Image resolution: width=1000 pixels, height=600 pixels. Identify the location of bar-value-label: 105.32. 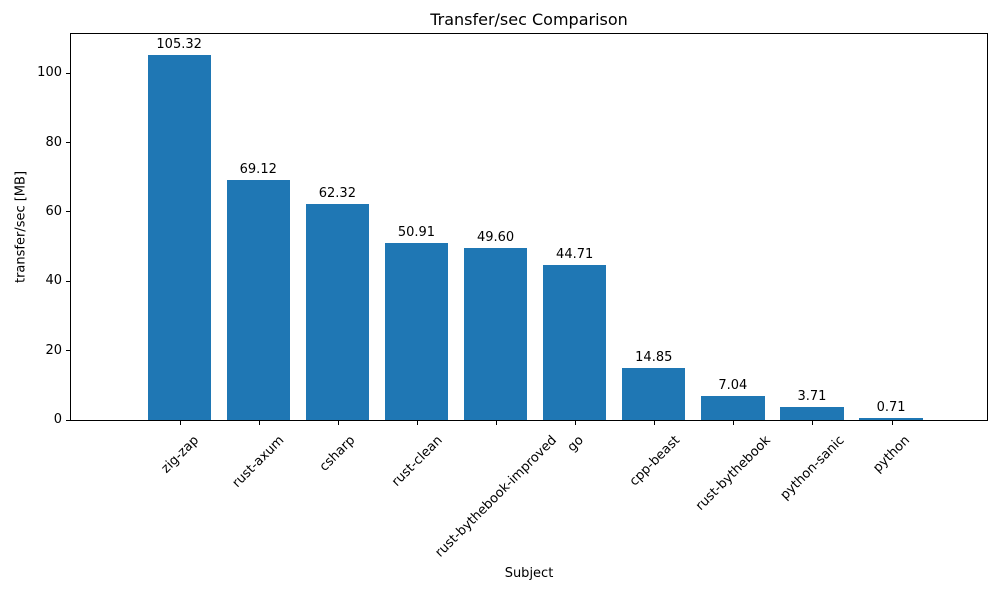
(179, 44).